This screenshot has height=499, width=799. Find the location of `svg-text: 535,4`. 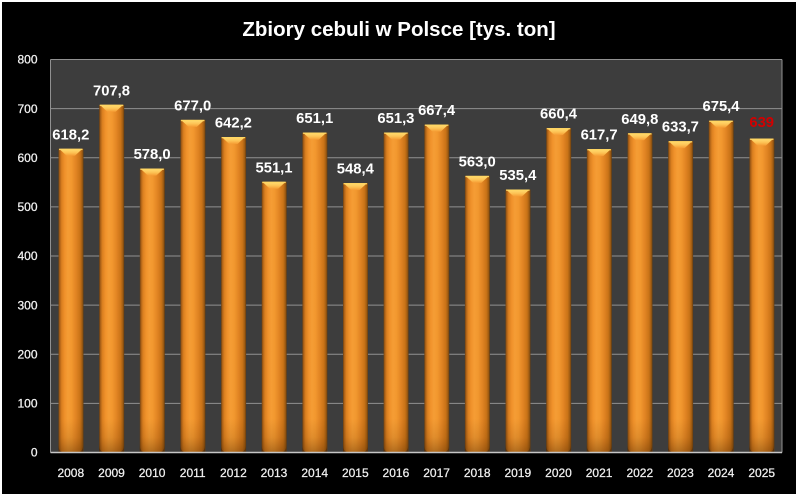

svg-text: 535,4 is located at coordinates (518, 176).